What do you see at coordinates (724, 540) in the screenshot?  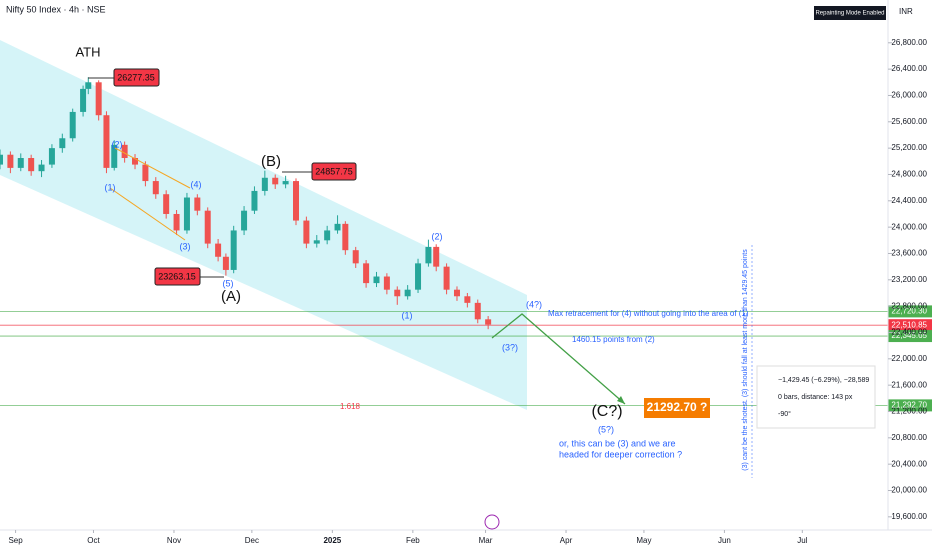 I see `x-tick-label: Jun` at bounding box center [724, 540].